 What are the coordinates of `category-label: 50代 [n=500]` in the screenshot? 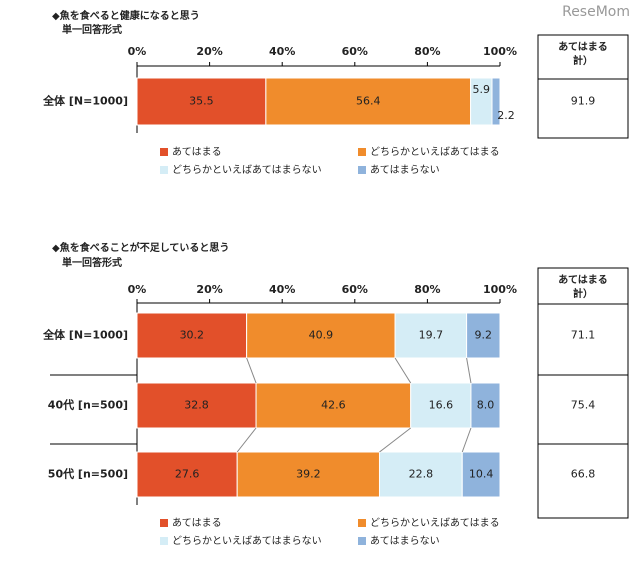 It's located at (88, 474).